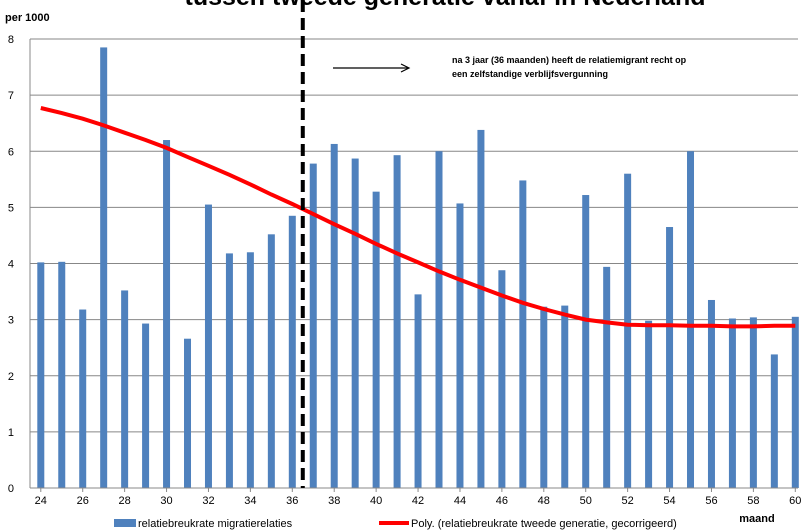  Describe the element at coordinates (208, 501) in the screenshot. I see `x-tick-label: 32` at that location.